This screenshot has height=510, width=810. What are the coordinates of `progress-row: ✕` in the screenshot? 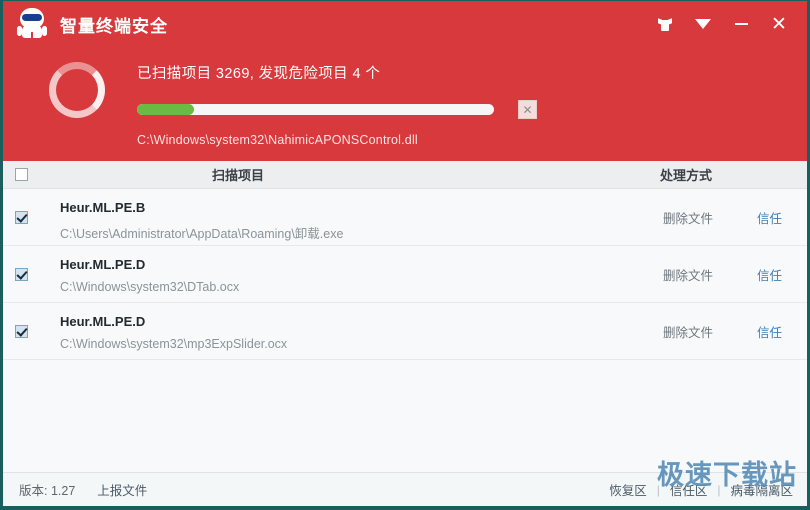 It's located at (472, 109).